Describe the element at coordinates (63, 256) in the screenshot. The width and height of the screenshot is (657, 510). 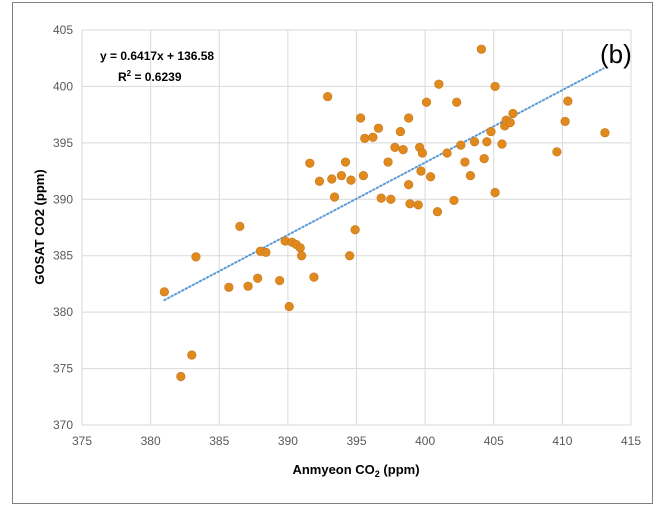
I see `y-tick-label: 385` at that location.